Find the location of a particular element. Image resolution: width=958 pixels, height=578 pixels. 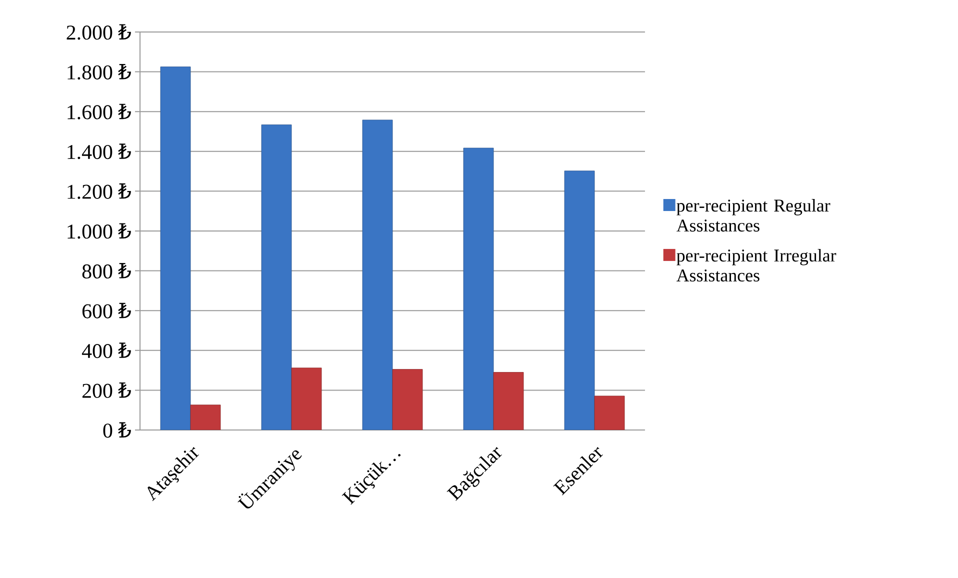

y-tick-label: 1.200 ₺ is located at coordinates (99, 191).